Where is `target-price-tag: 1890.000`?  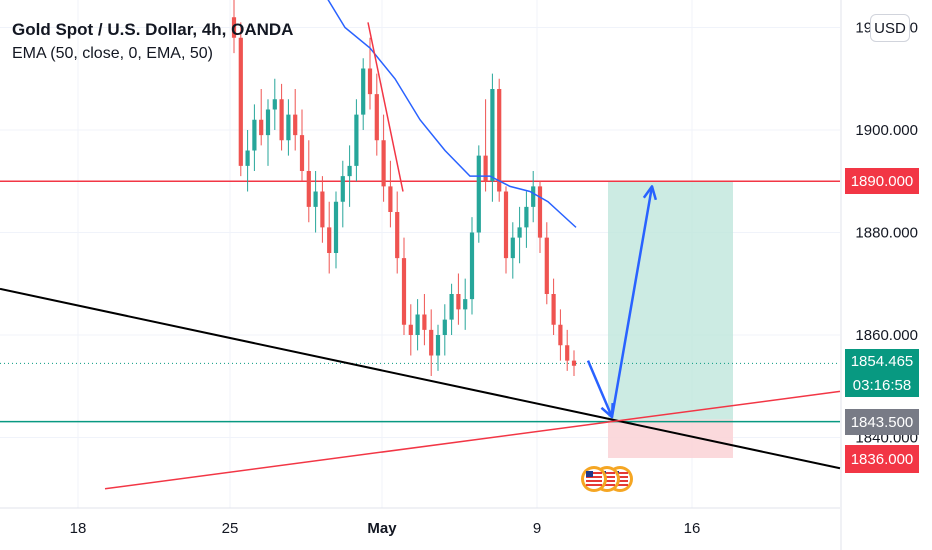
target-price-tag: 1890.000 is located at coordinates (882, 181).